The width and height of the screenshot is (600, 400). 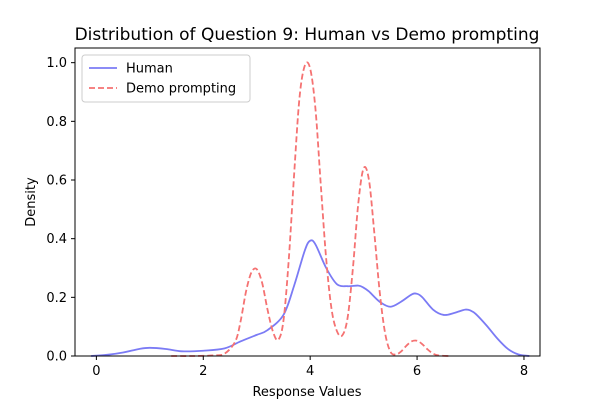 I want to click on y-tick-label: 0.6, so click(x=56, y=181).